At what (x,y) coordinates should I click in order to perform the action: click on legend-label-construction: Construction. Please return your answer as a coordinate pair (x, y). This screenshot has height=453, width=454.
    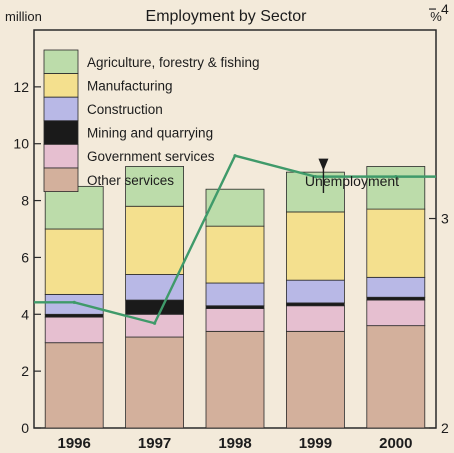
    Looking at the image, I should click on (125, 109).